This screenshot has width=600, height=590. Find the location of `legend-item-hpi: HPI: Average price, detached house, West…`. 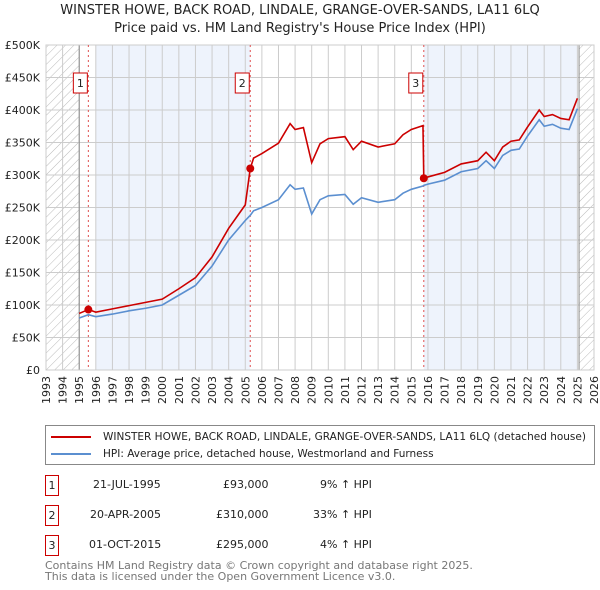

legend-item-hpi: HPI: Average price, detached house, West… is located at coordinates (240, 454).